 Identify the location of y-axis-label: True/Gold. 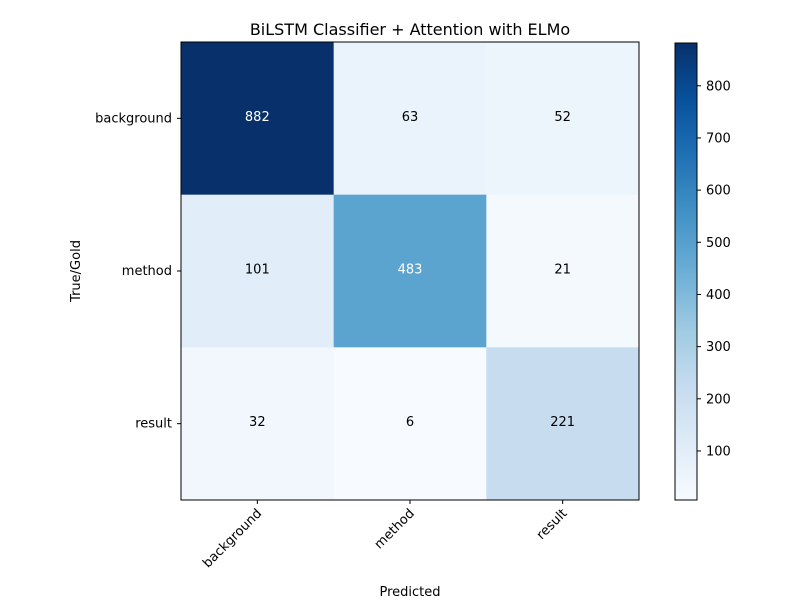
(76, 271).